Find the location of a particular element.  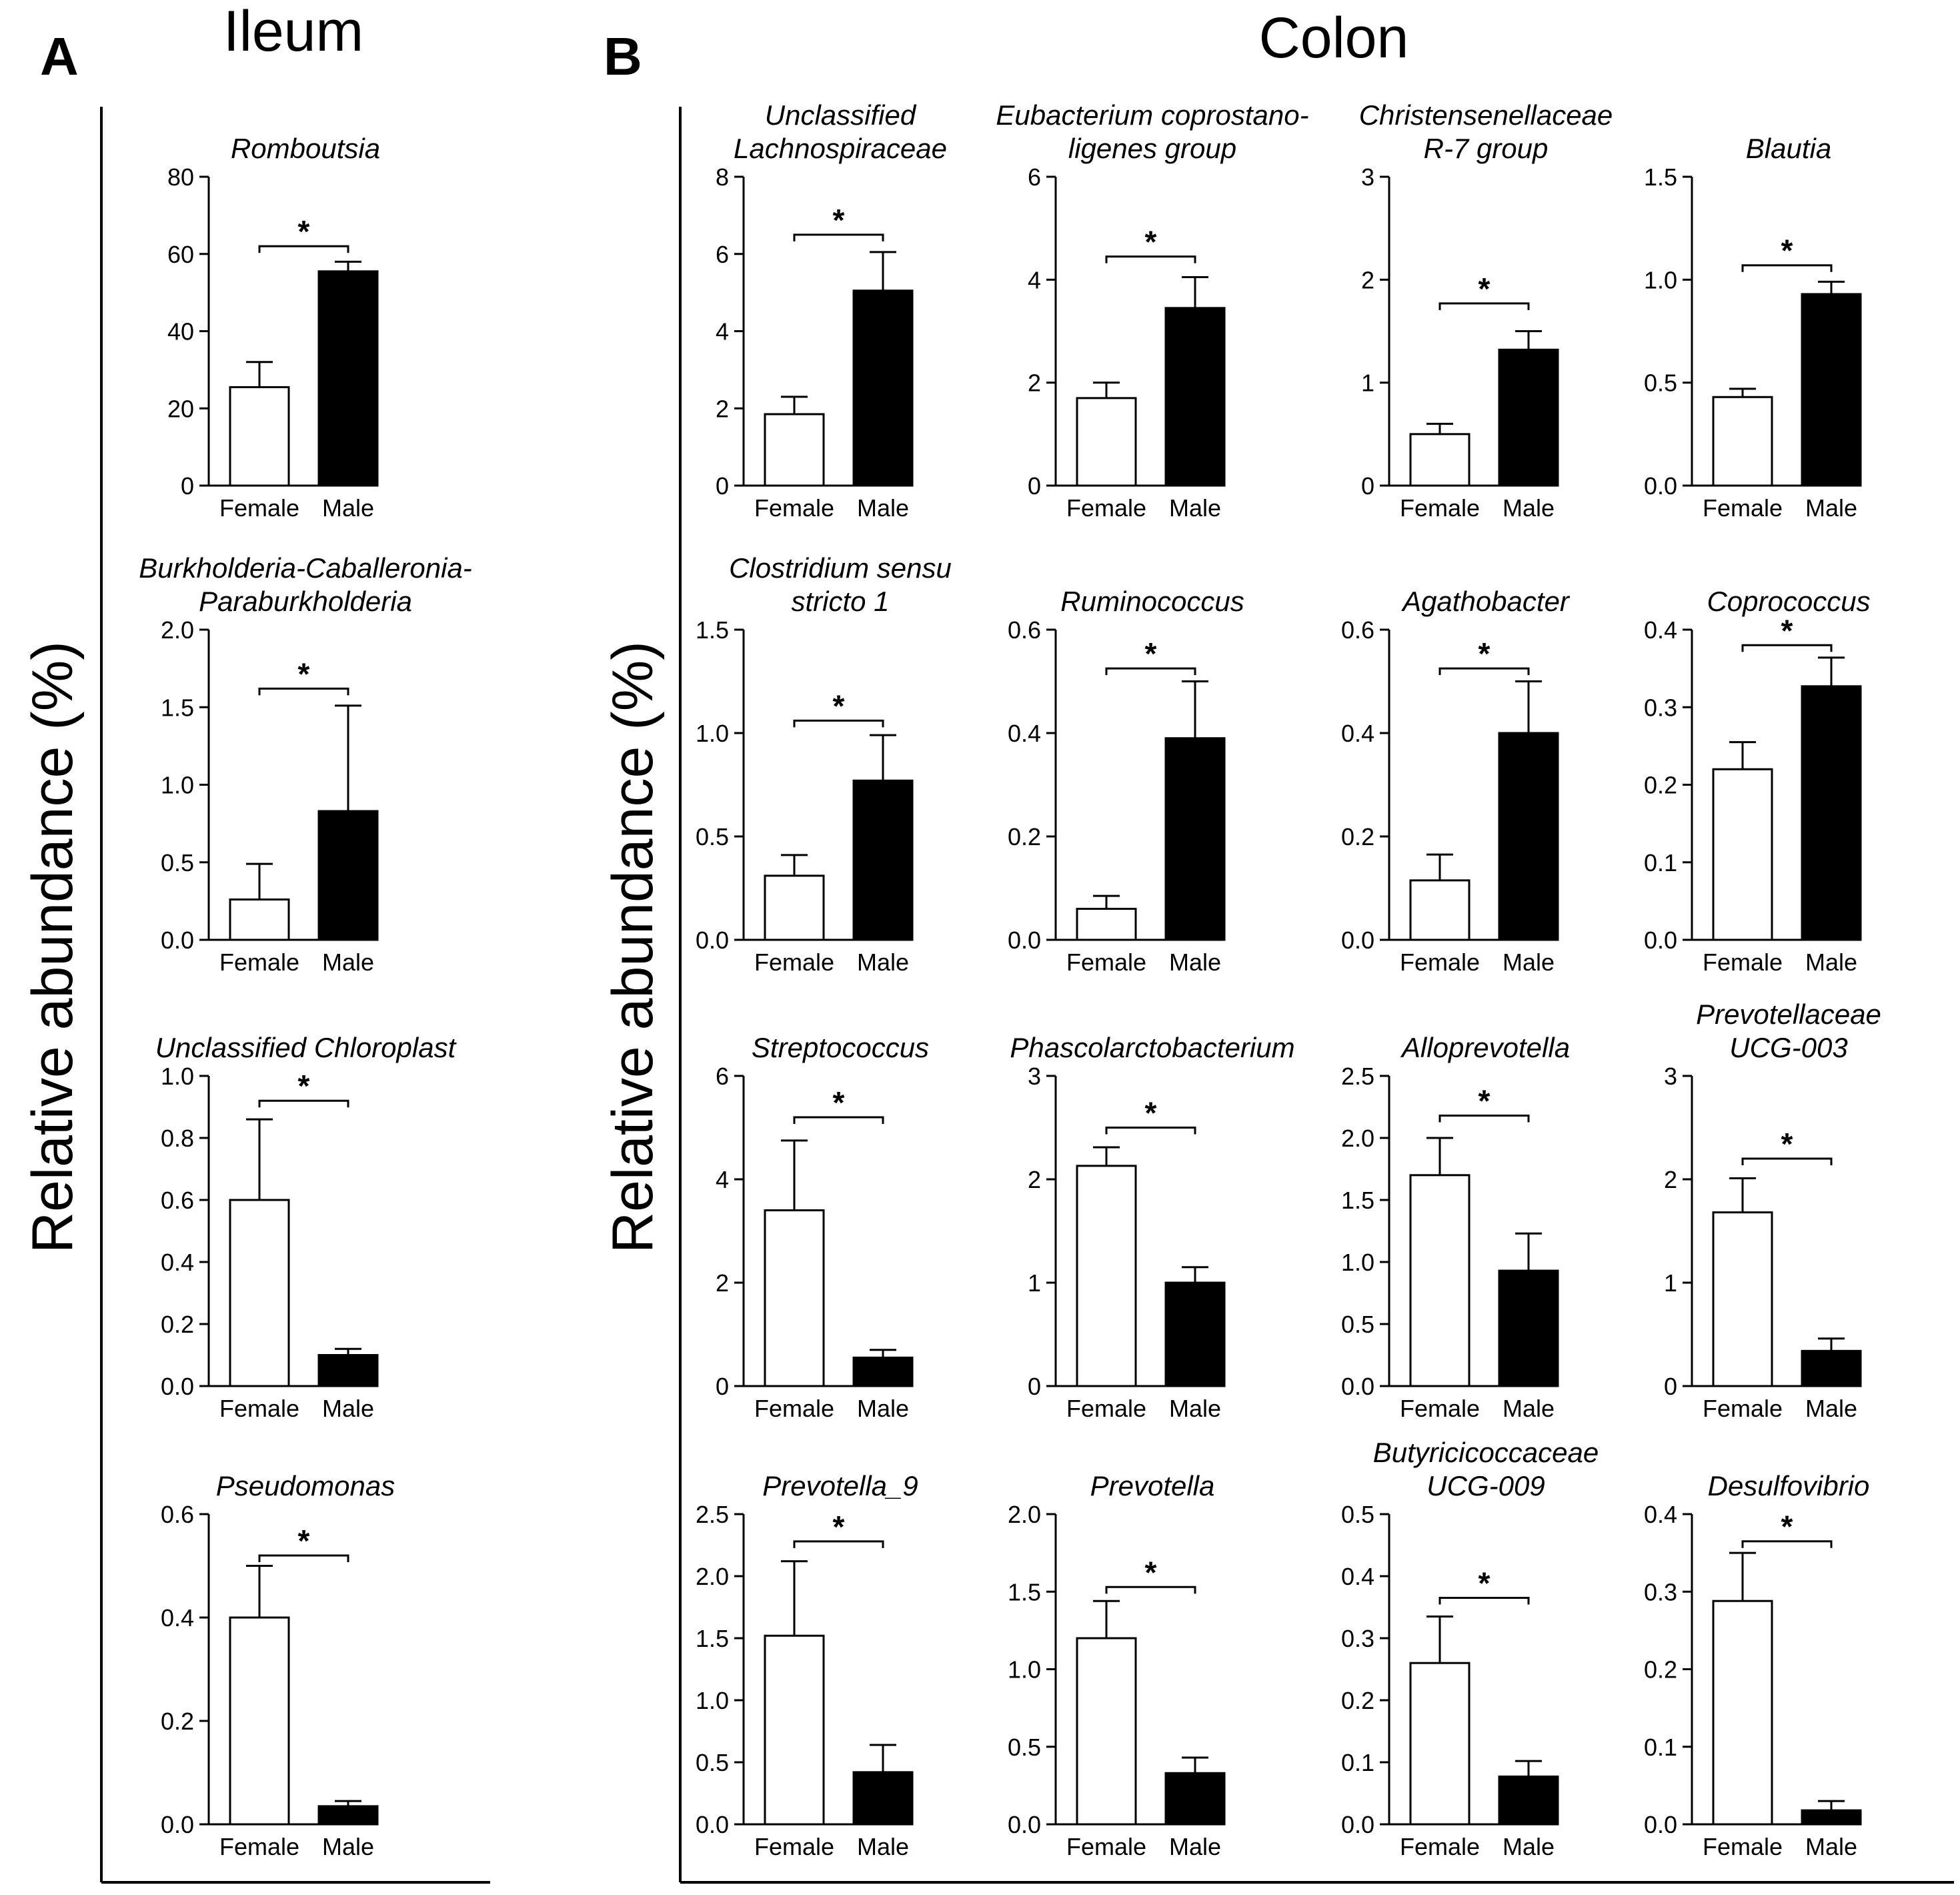

chart-title-line: Butyricicoccaceae is located at coordinates (1486, 1452).